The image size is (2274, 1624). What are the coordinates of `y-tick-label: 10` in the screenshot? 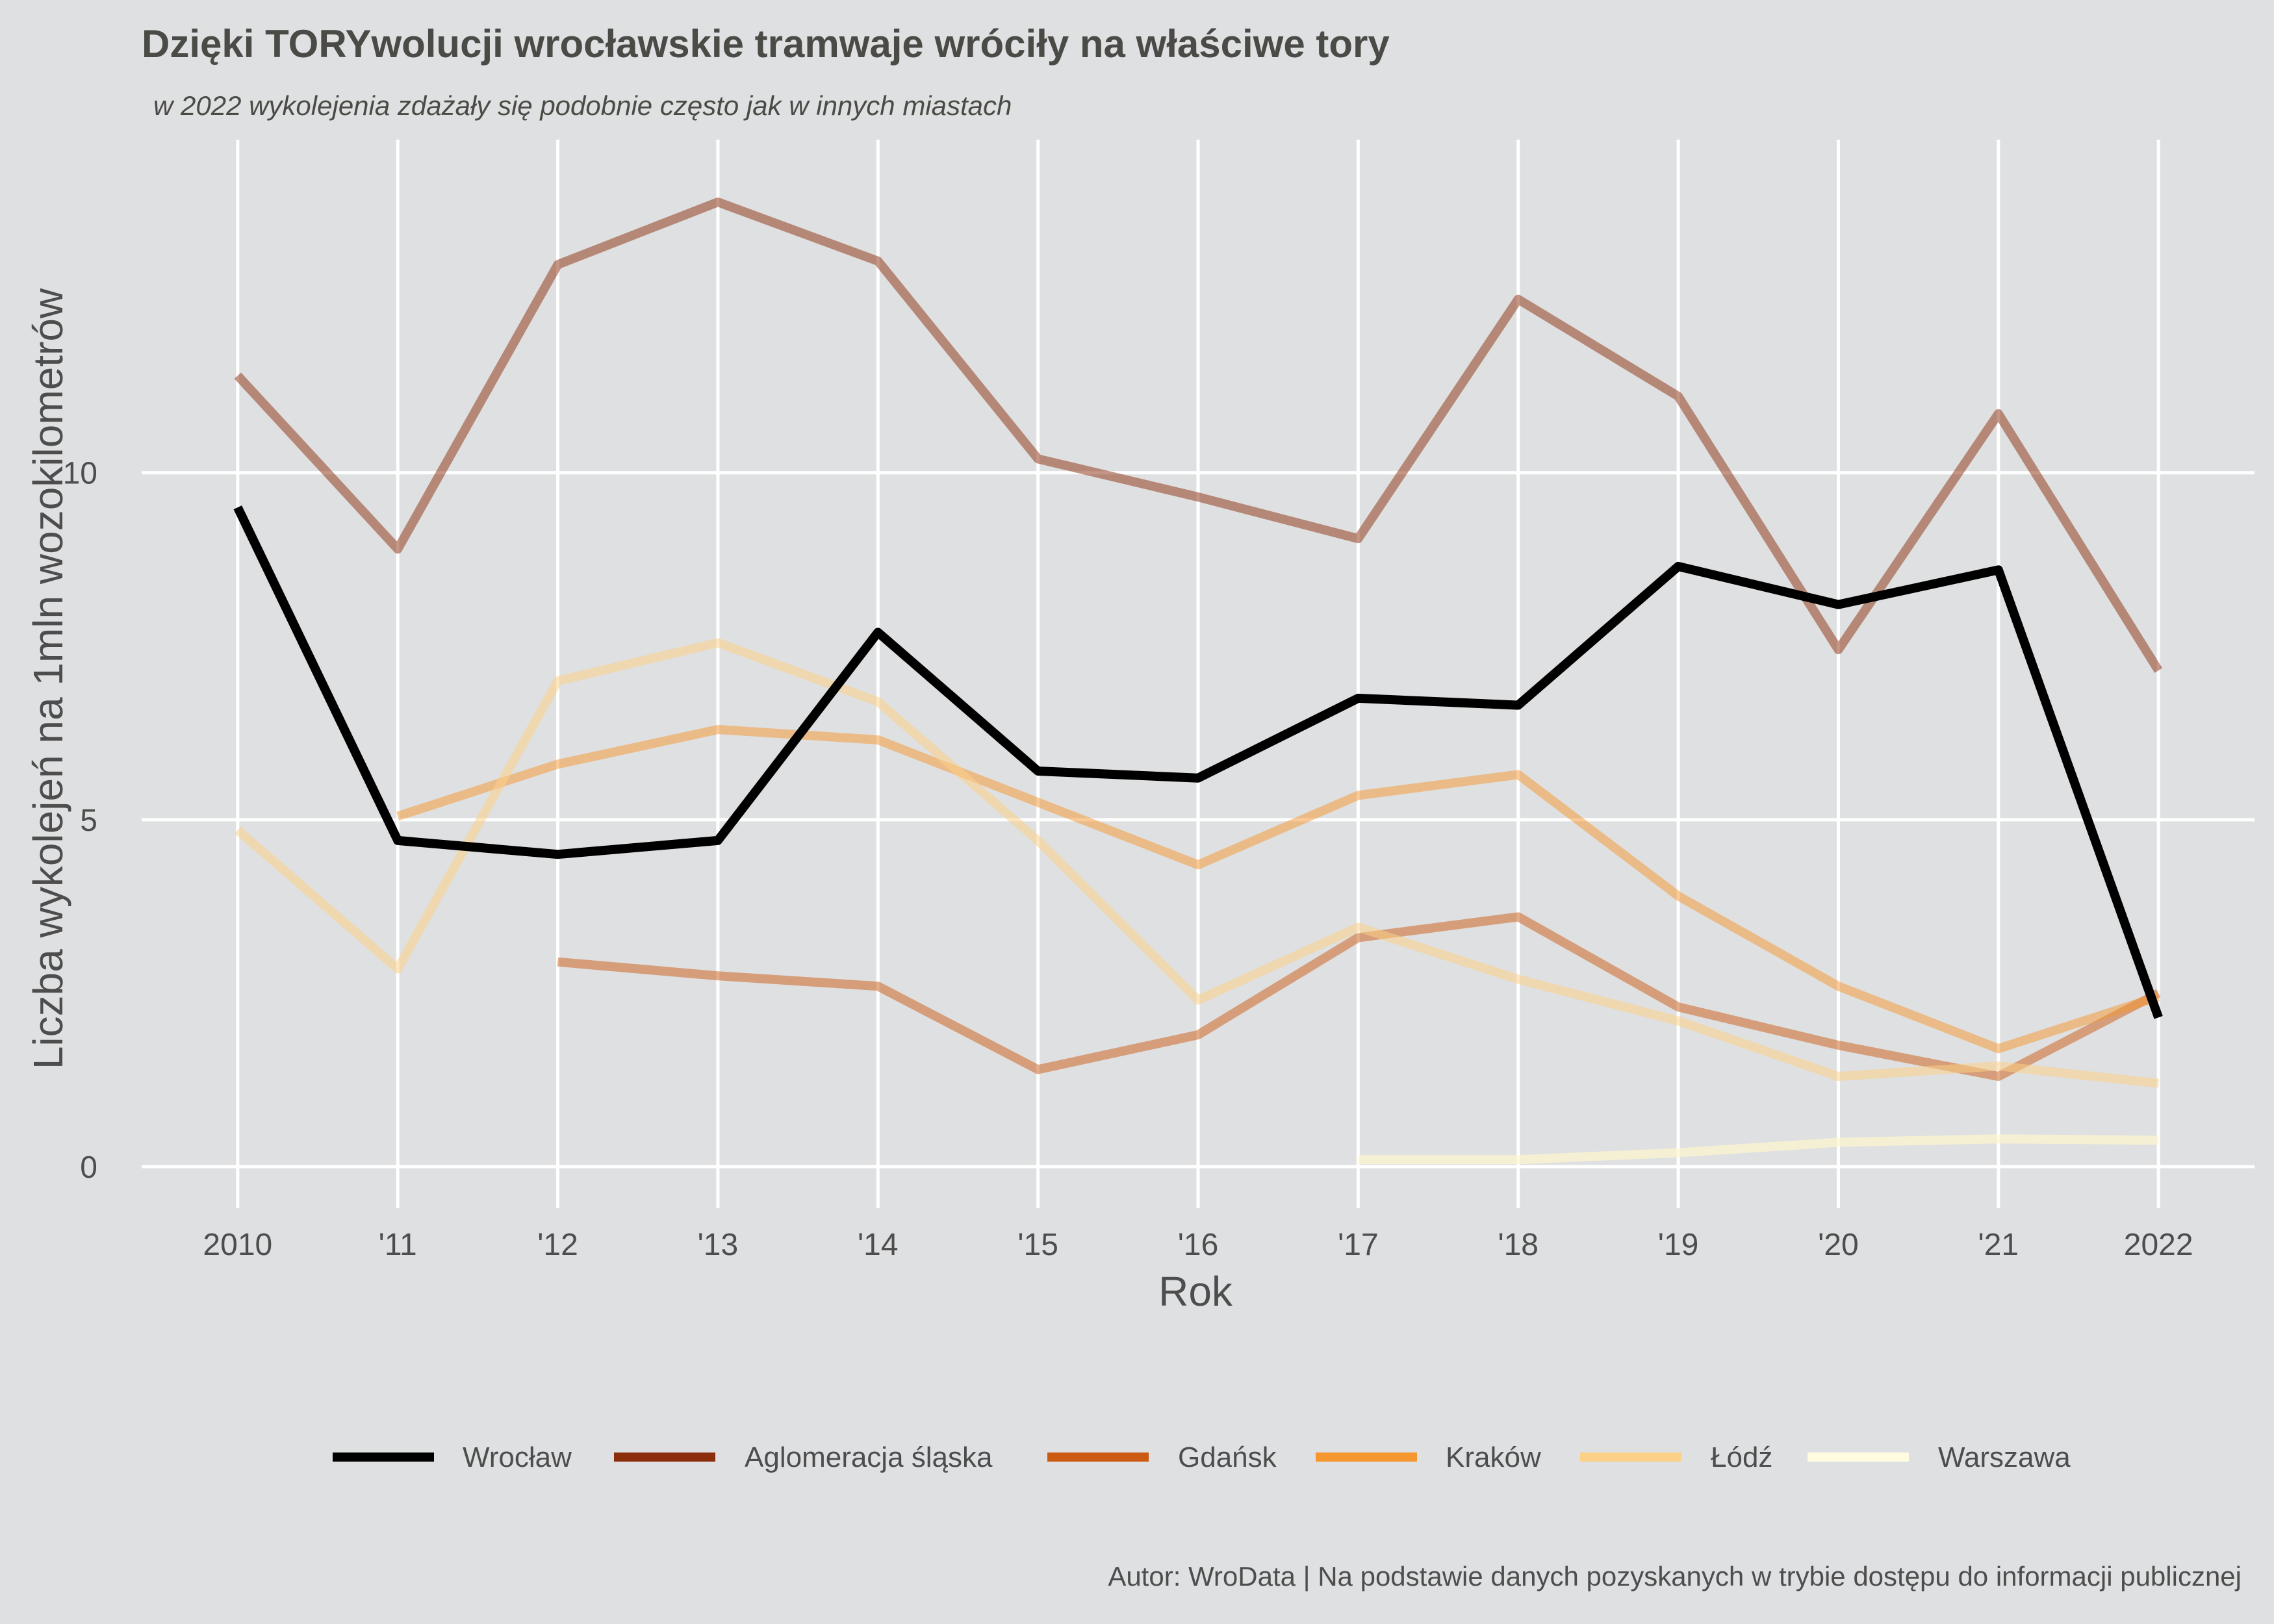 It's located at (80, 474).